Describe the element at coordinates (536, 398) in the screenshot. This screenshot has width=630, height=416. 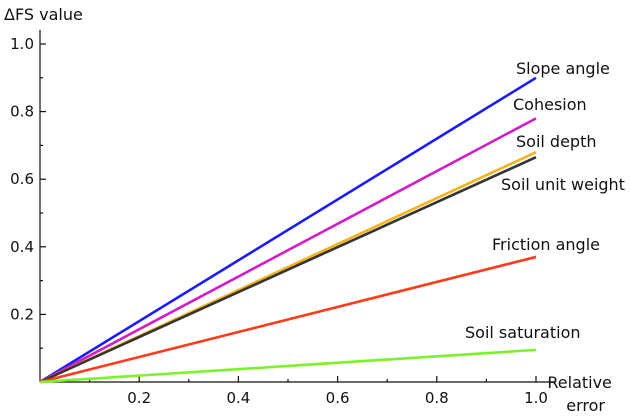
I see `x-tick-label: 1.0` at that location.